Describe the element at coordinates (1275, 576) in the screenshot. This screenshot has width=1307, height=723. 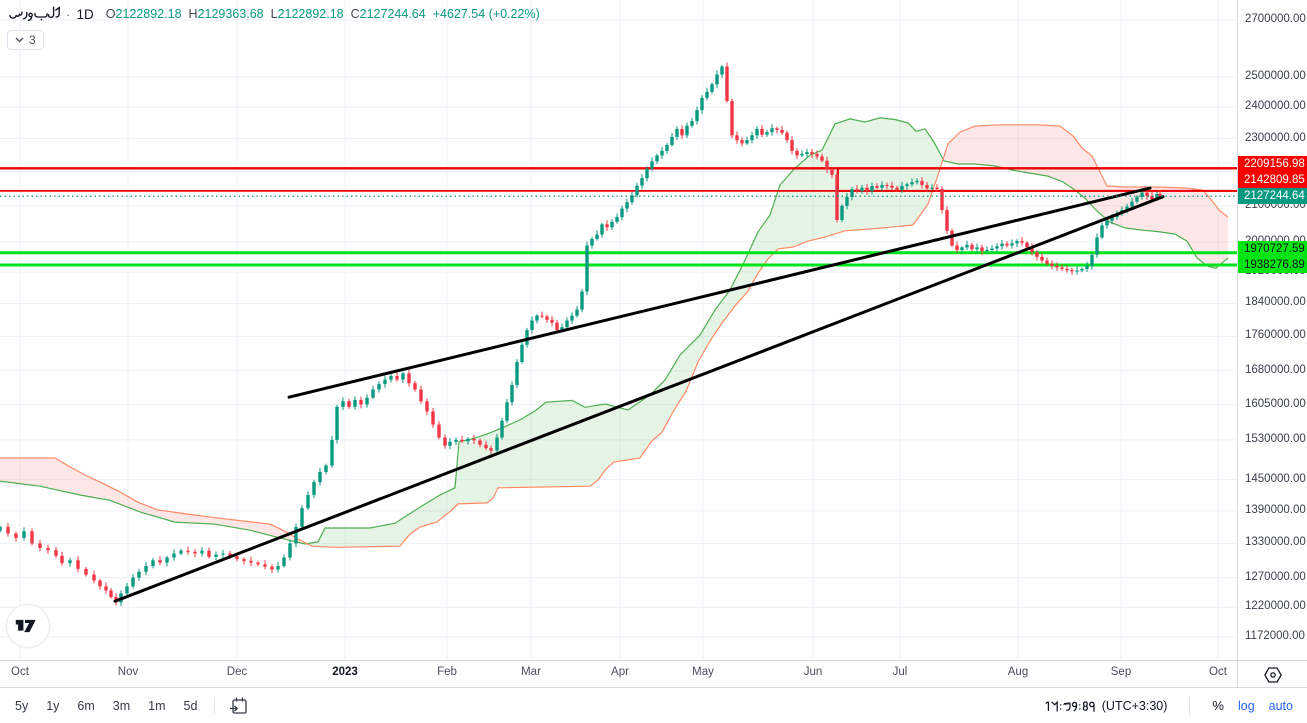
I see `price-tick-label: 1270000.00` at that location.